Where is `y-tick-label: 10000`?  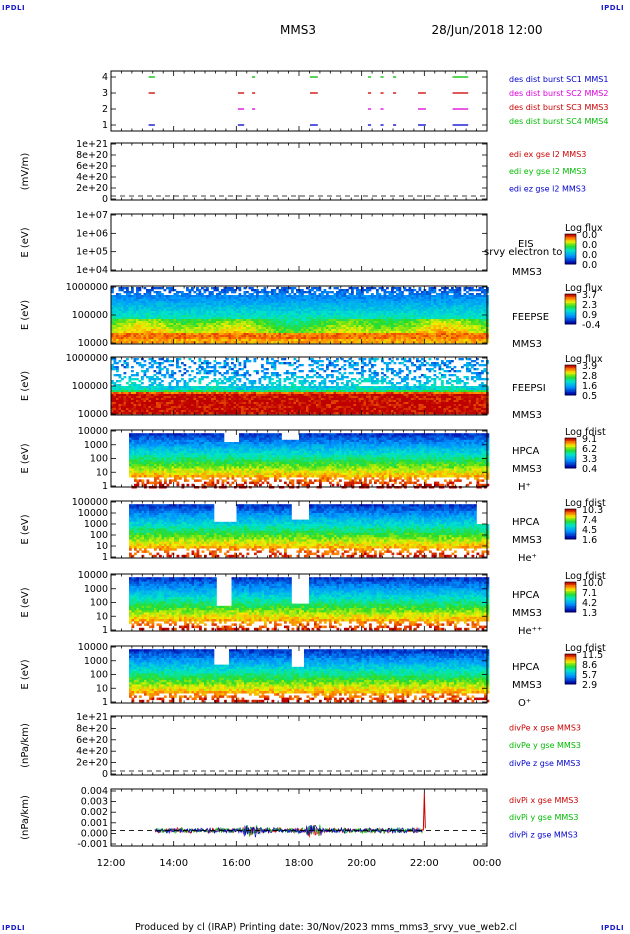 y-tick-label: 10000 is located at coordinates (93, 343).